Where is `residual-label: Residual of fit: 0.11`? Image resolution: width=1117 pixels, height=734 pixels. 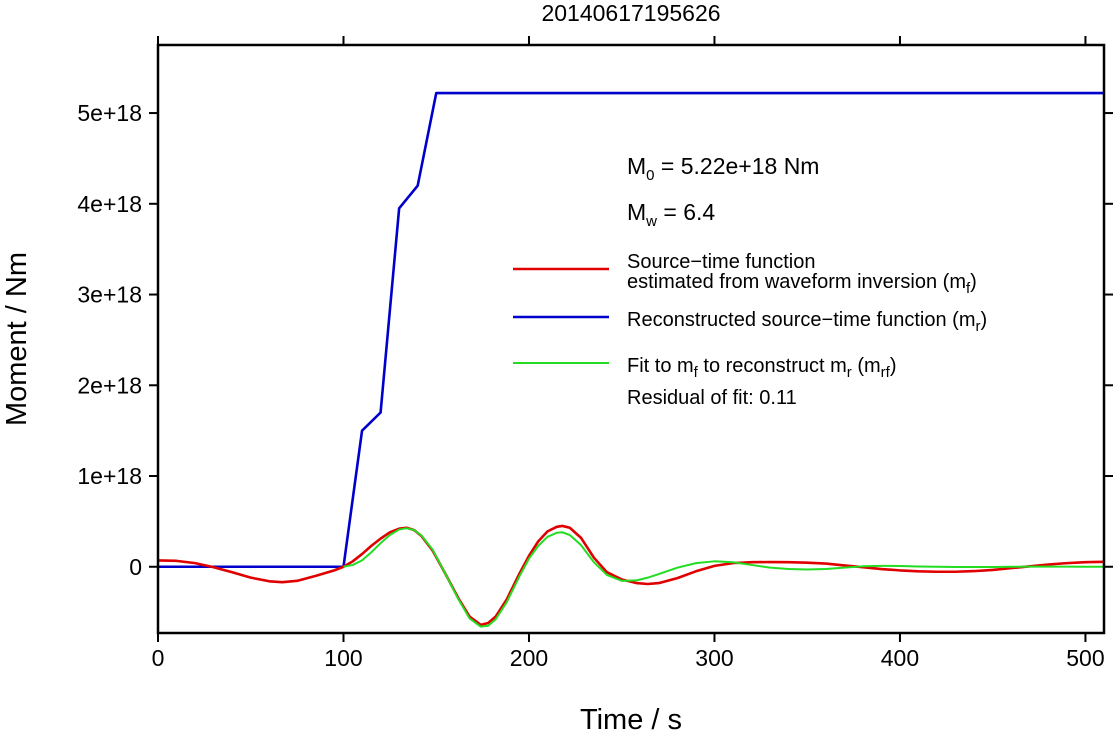
residual-label: Residual of fit: 0.11 is located at coordinates (712, 398).